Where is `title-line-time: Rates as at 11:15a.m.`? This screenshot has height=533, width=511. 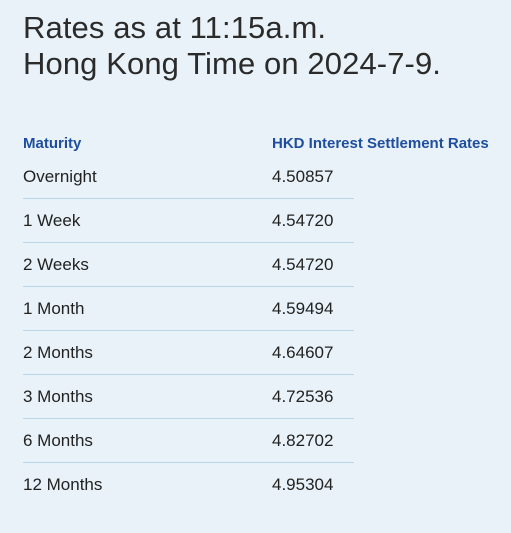 title-line-time: Rates as at 11:15a.m. is located at coordinates (175, 27).